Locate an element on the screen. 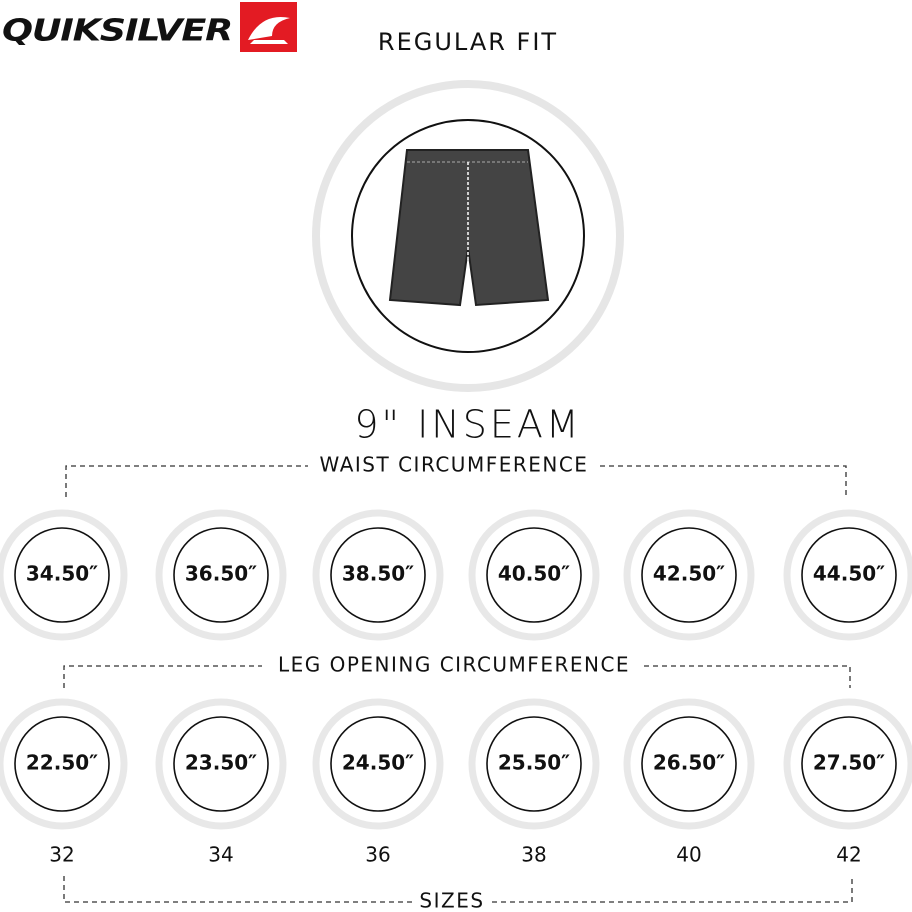 Image resolution: width=912 pixels, height=912 pixels. sizes-bracket is located at coordinates (458, 889).